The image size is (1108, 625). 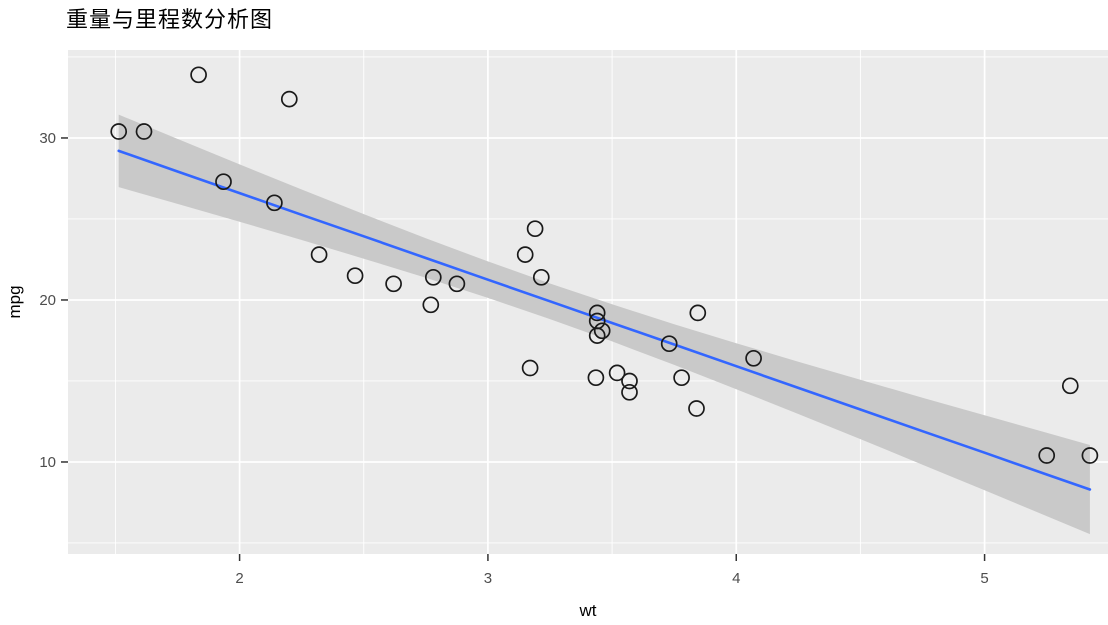 I want to click on x-tick-label: 3, so click(x=488, y=578).